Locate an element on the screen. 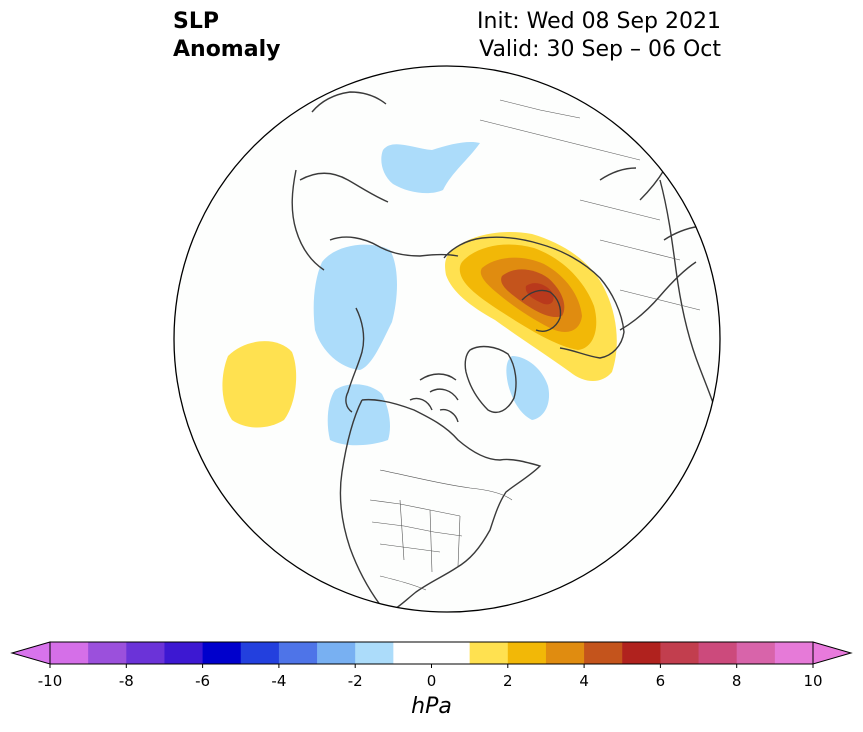 The image size is (863, 732). init-date: Init: Wed 08 Sep 2021 is located at coordinates (599, 21).